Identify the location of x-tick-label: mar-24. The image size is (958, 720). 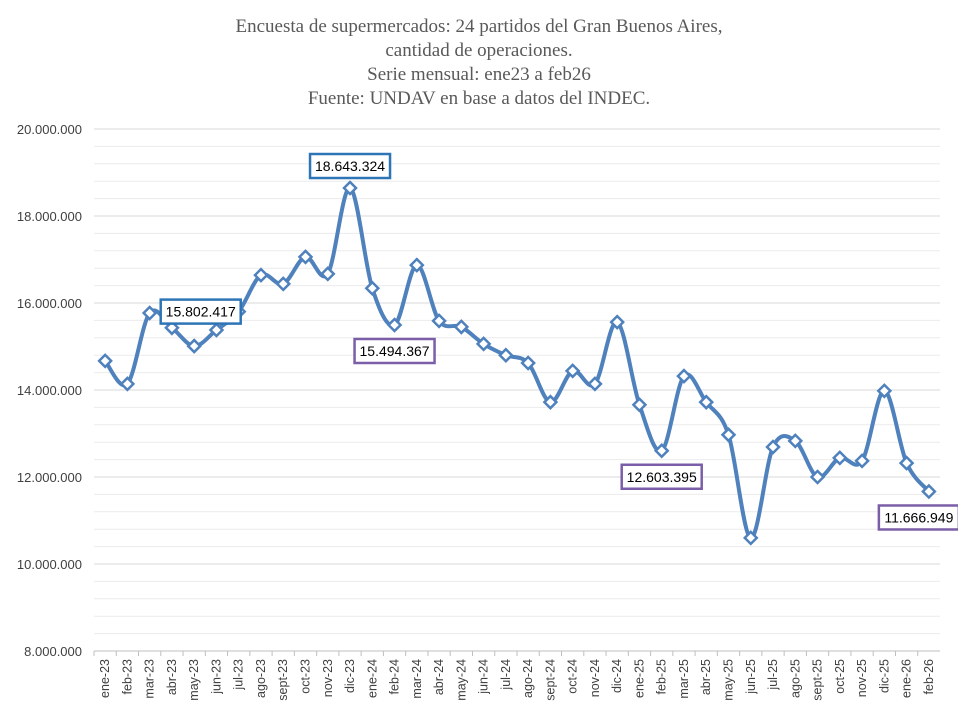
(417, 679).